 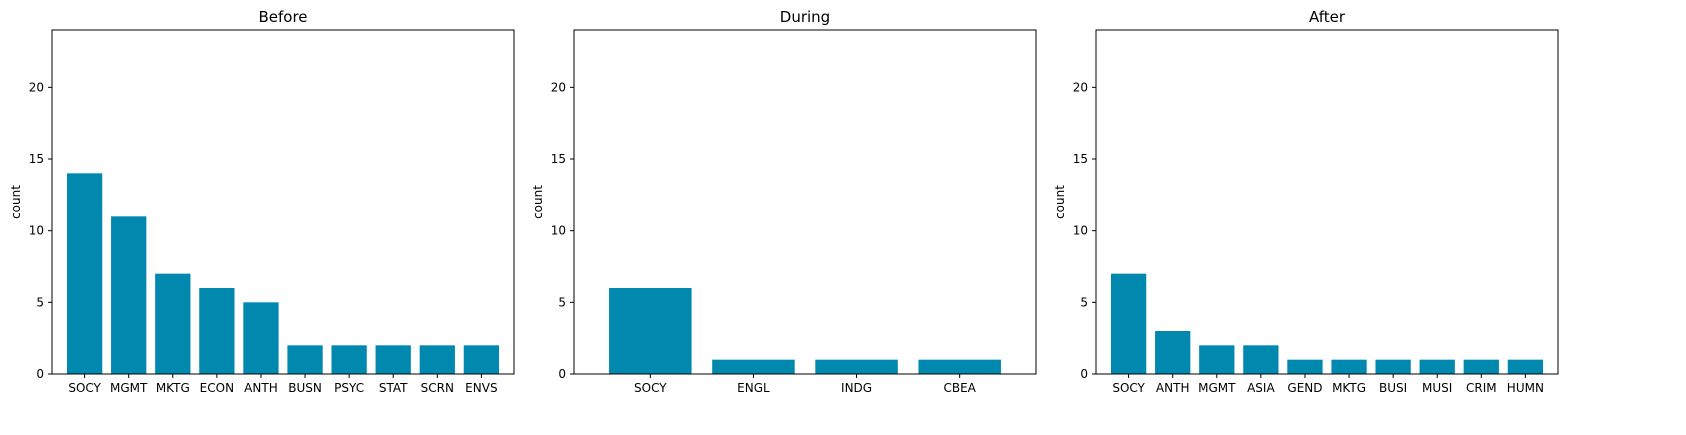 I want to click on x-tick-label: CBEA, so click(x=959, y=388).